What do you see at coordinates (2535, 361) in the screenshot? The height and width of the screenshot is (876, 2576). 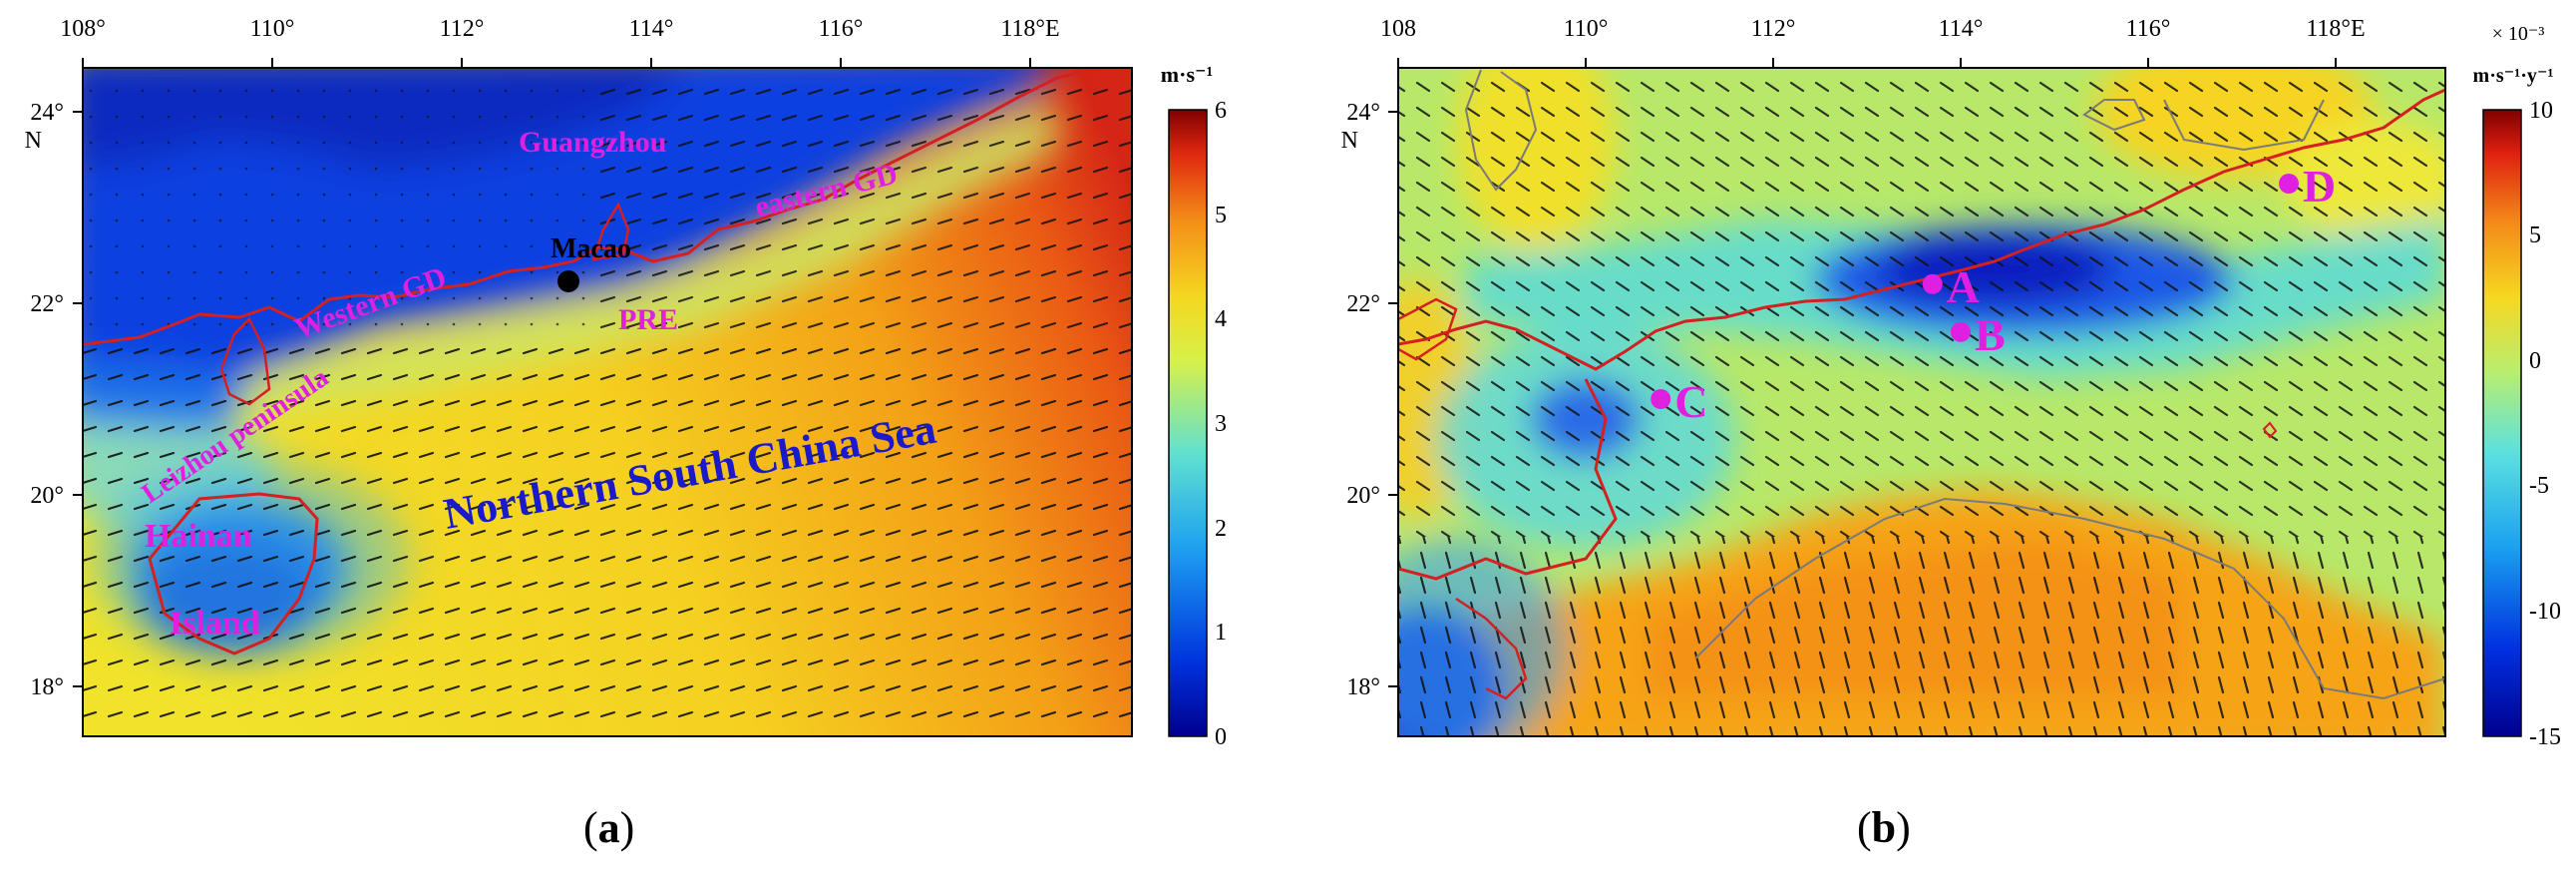 I see `cbar-b-tick-0: 0` at bounding box center [2535, 361].